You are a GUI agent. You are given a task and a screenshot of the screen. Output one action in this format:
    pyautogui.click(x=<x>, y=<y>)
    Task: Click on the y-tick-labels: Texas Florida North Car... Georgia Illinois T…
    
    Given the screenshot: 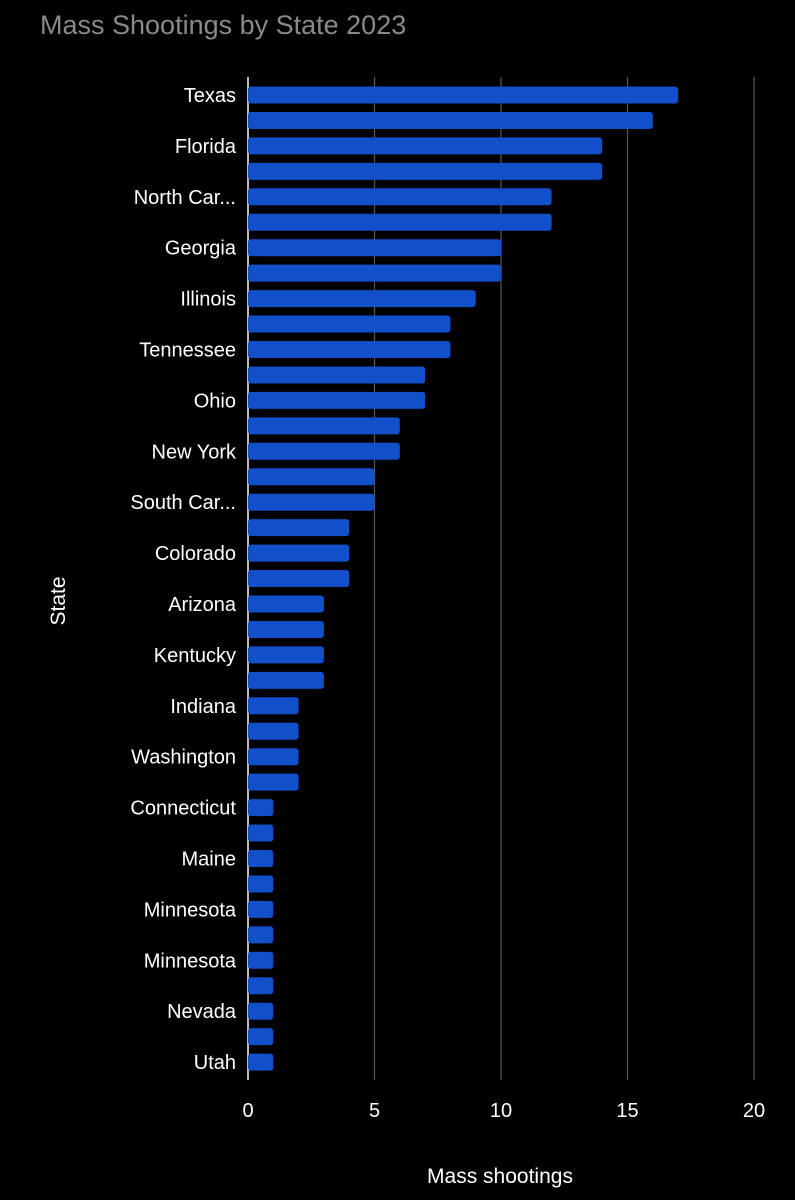 What is the action you would take?
    pyautogui.click(x=183, y=579)
    